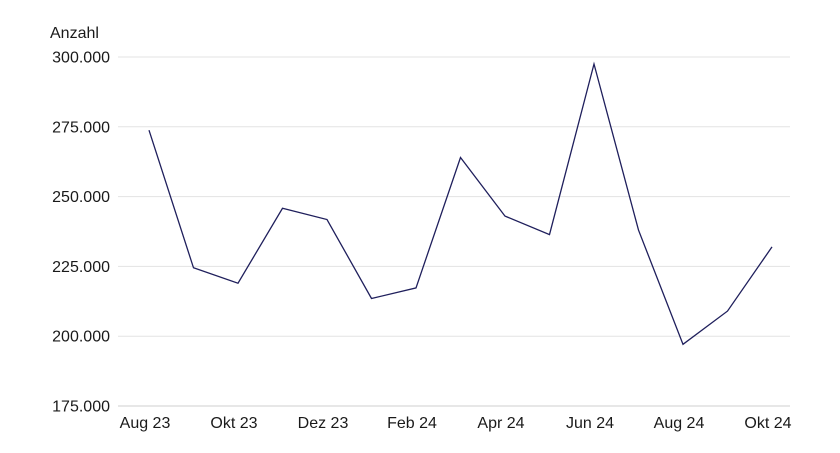 This screenshot has height=453, width=840. Describe the element at coordinates (81, 127) in the screenshot. I see `y-tick-label: 275.000` at that location.